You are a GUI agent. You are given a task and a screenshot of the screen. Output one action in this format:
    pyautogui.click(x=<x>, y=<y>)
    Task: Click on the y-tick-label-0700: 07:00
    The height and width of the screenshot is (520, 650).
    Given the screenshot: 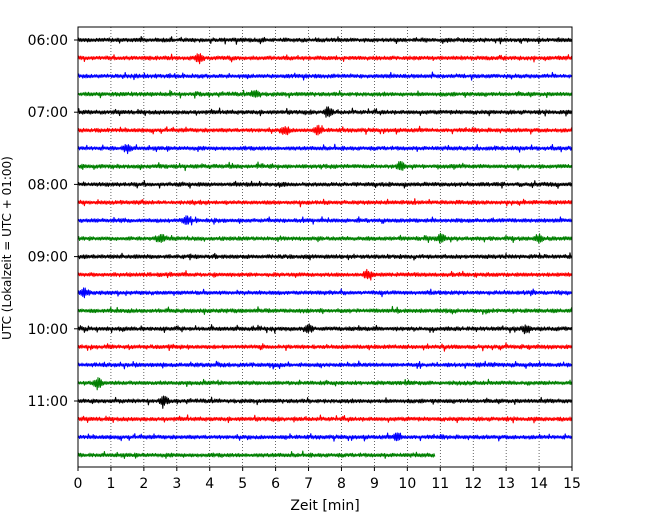 What is the action you would take?
    pyautogui.click(x=48, y=113)
    